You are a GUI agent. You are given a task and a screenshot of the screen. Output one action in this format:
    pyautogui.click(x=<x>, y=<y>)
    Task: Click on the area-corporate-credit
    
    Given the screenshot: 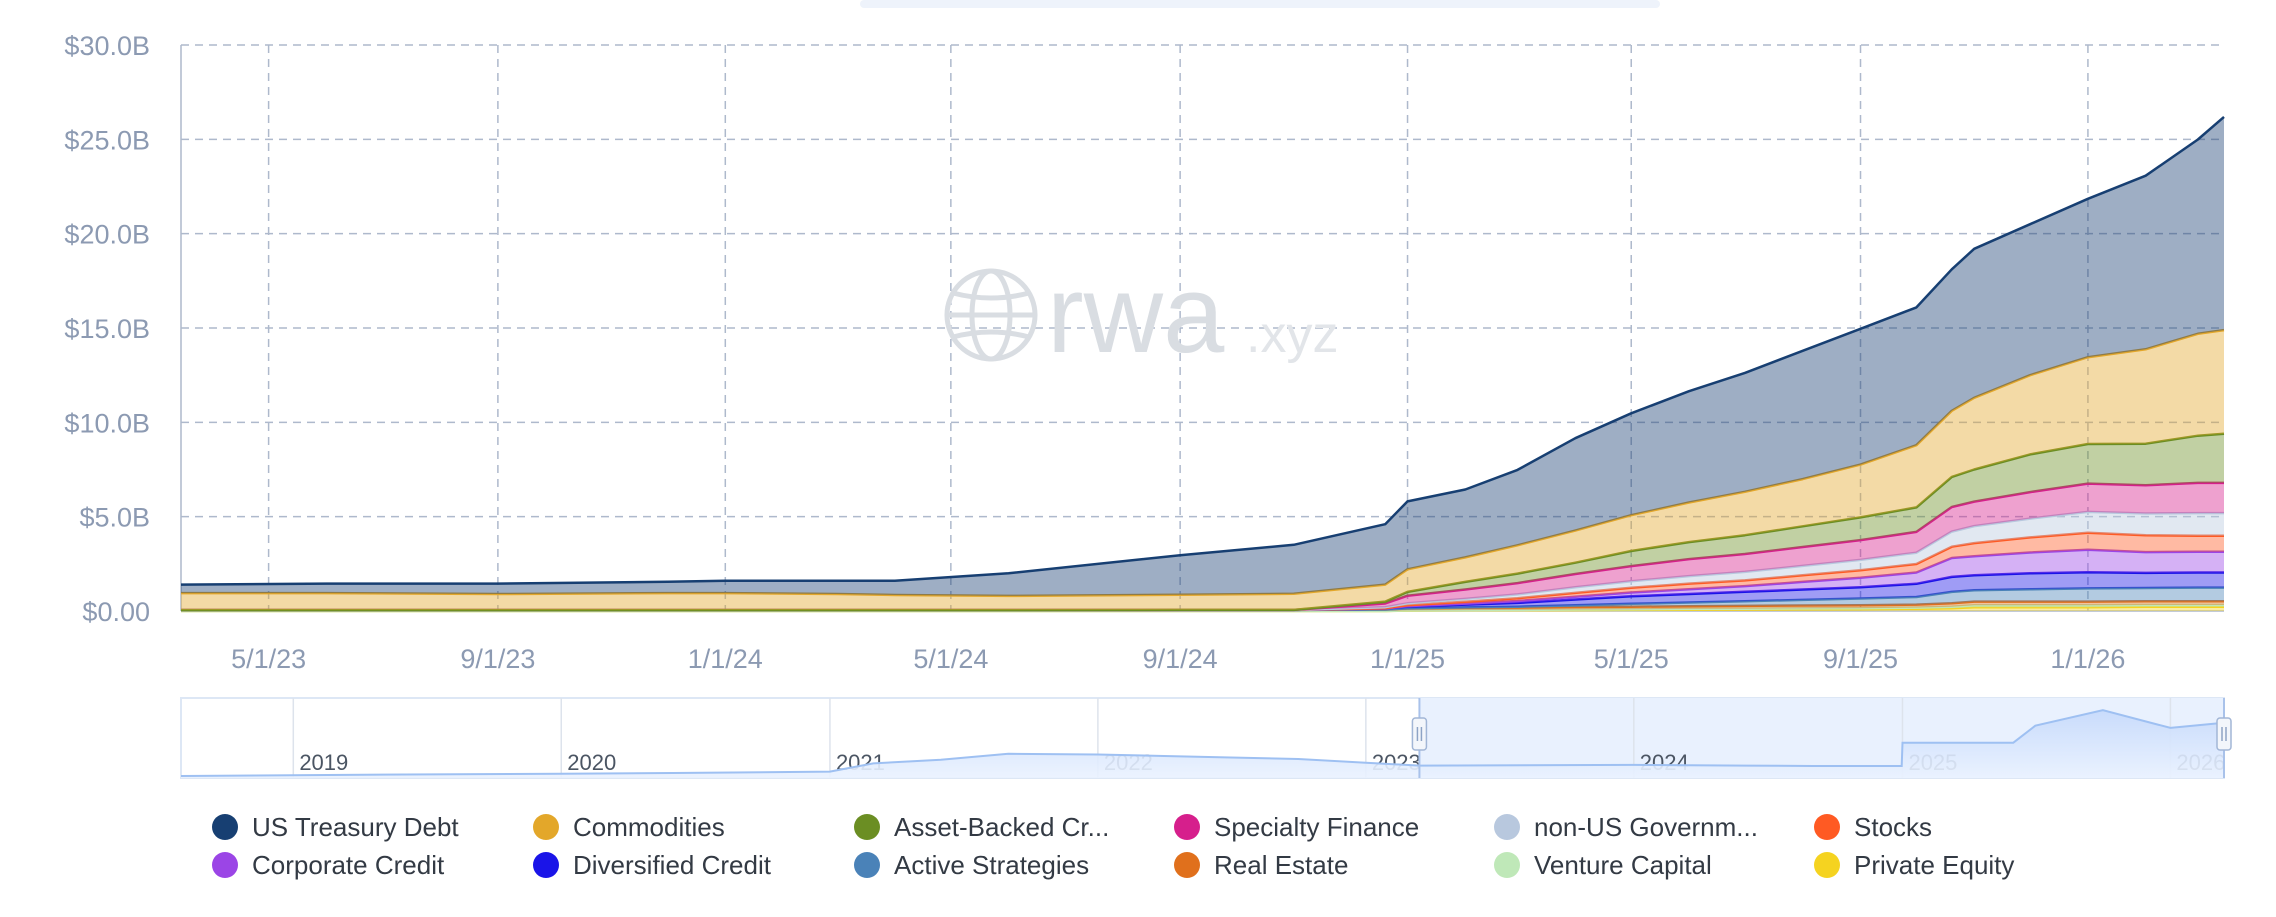 What is the action you would take?
    pyautogui.click(x=1202, y=580)
    